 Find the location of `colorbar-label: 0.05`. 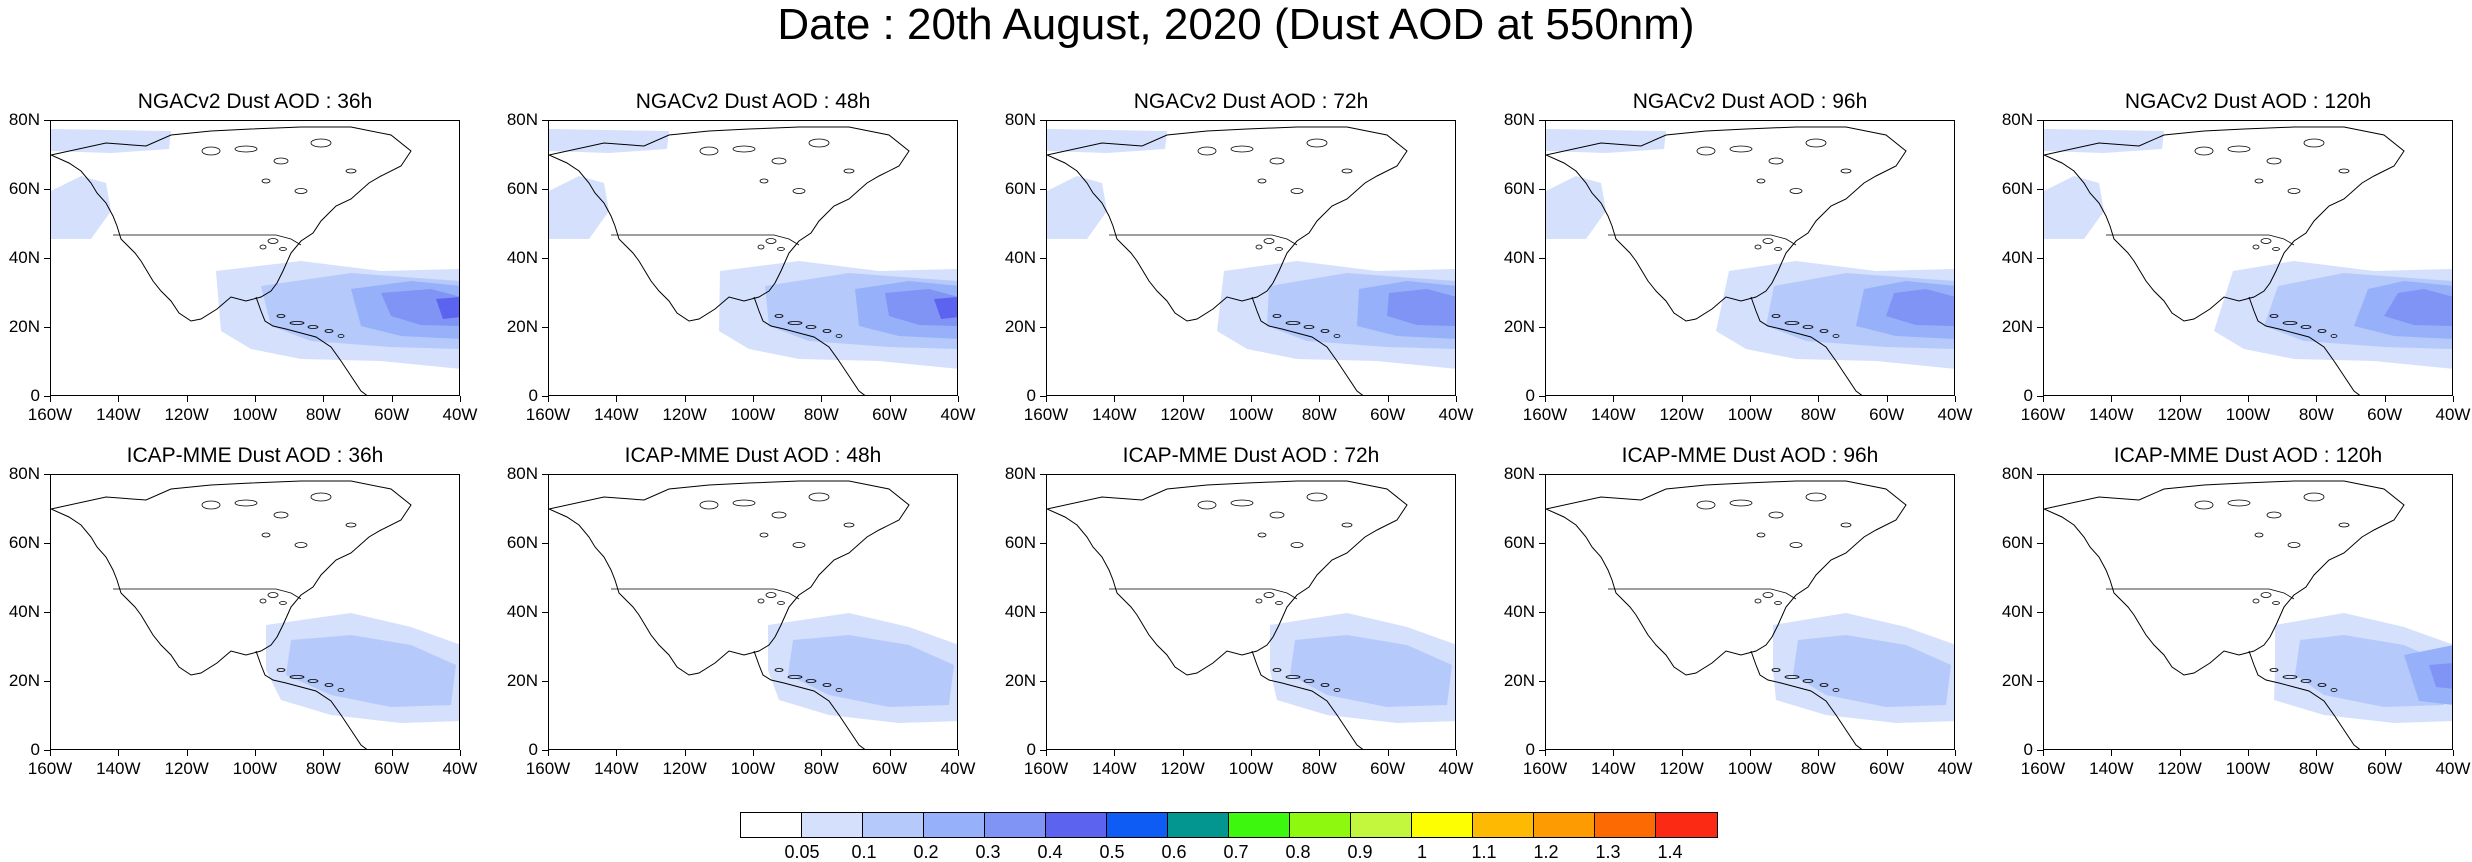

colorbar-label: 0.05 is located at coordinates (802, 852).